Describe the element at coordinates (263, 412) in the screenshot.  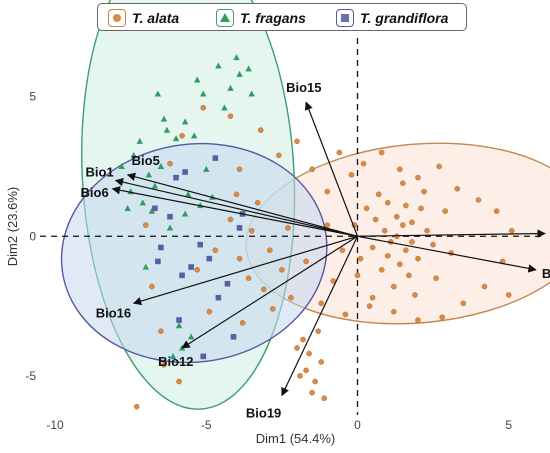
I see `loading-label-bio19: Bio19` at that location.